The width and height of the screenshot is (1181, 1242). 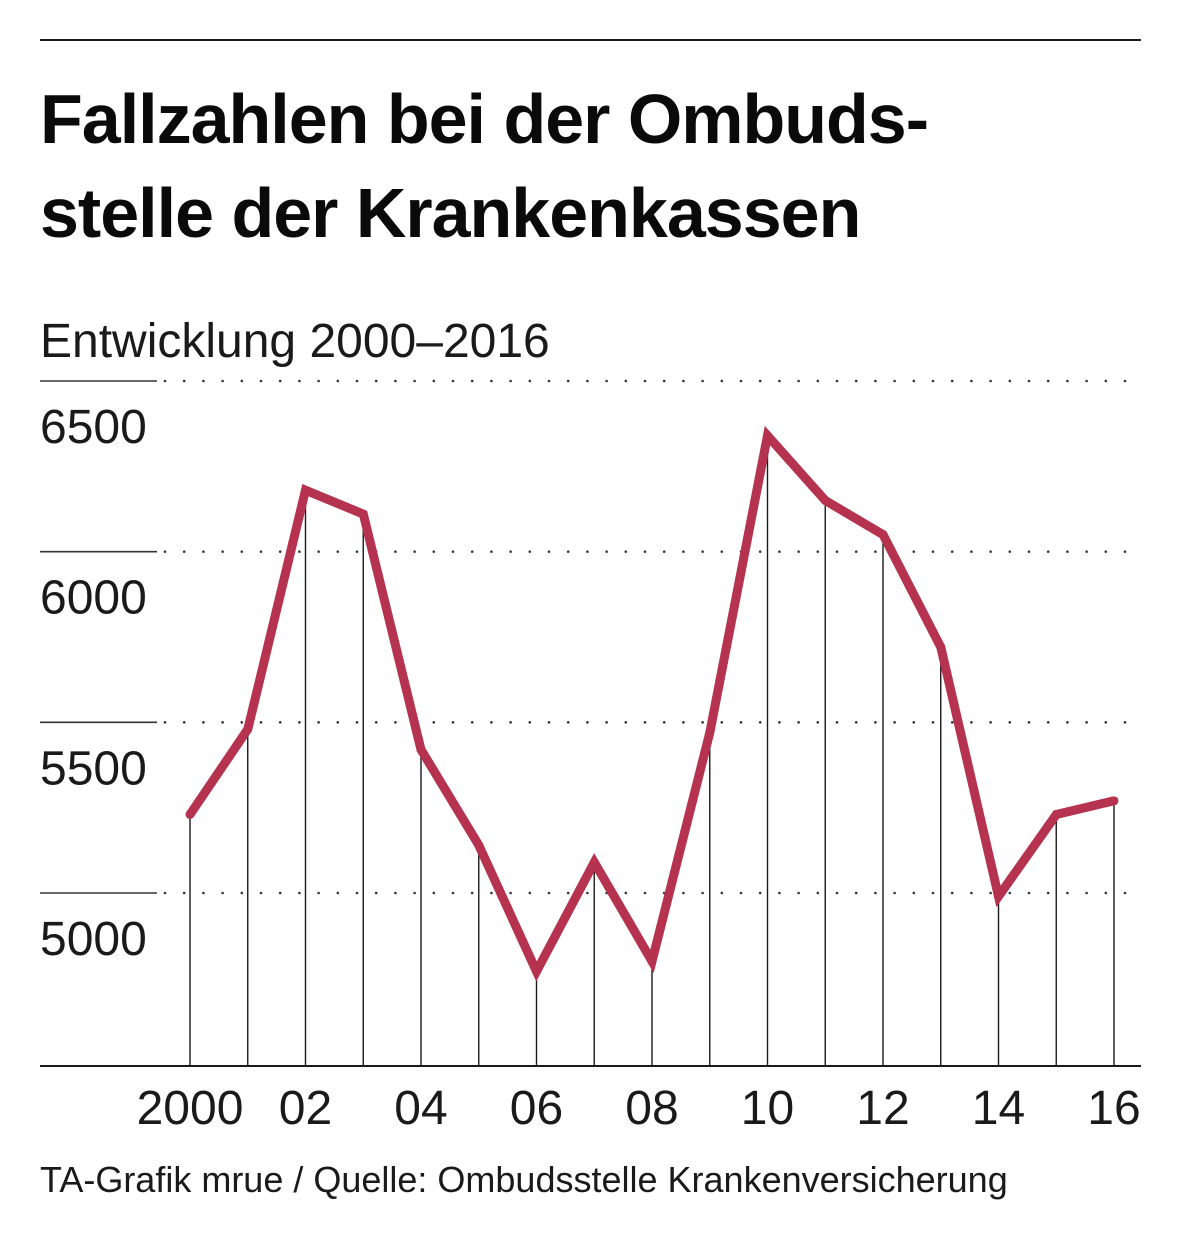 What do you see at coordinates (941, 647) in the screenshot?
I see `data-point-2013` at bounding box center [941, 647].